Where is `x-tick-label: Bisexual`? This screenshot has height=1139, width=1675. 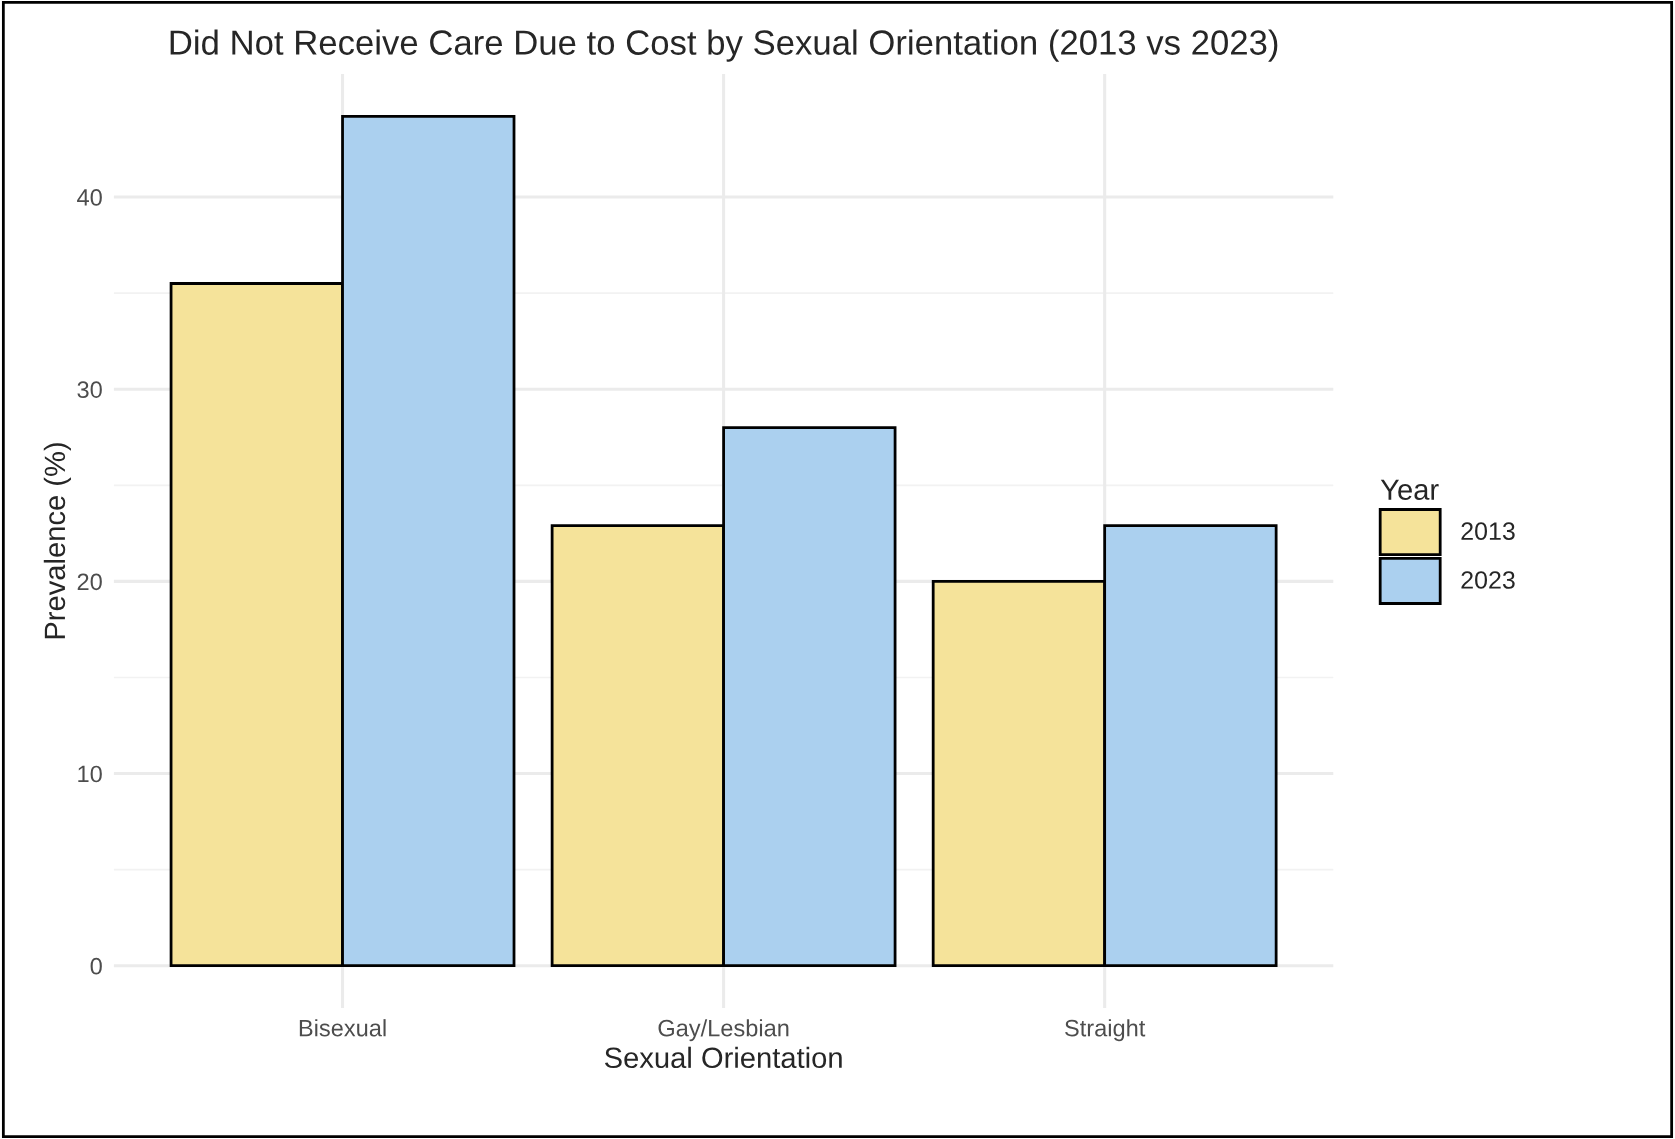
x-tick-label: Bisexual is located at coordinates (342, 1028).